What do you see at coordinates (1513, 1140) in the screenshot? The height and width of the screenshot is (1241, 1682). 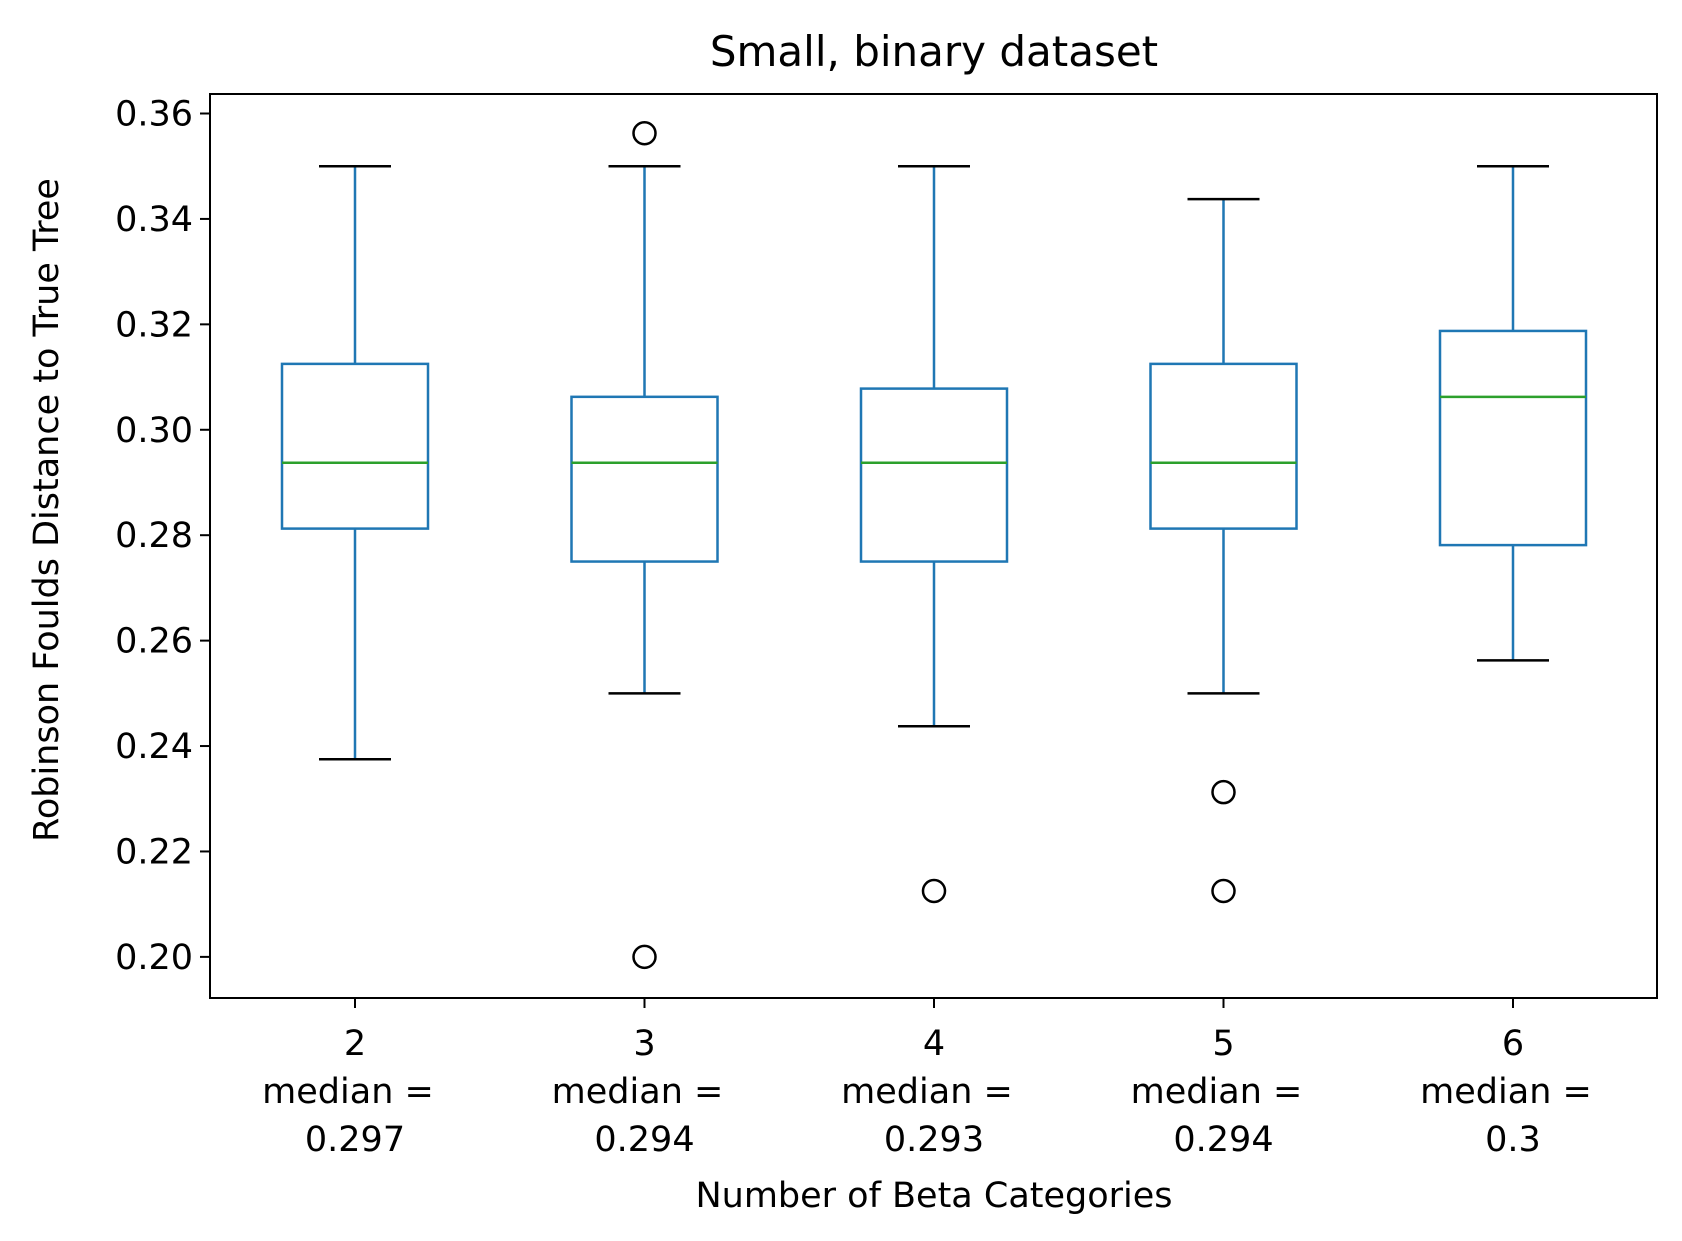 I see `x-tick-median-value: 0.3` at bounding box center [1513, 1140].